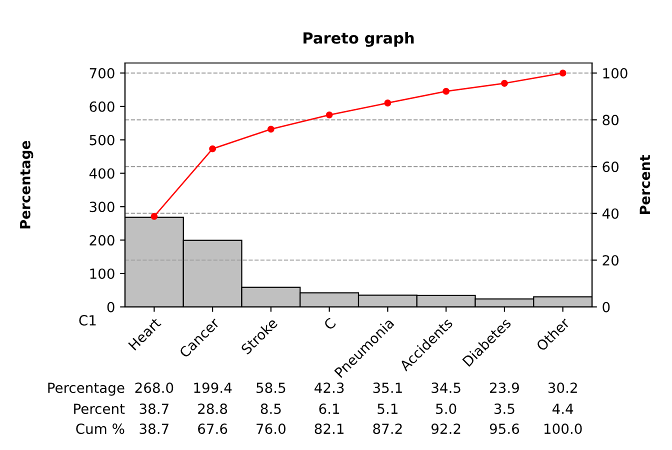  I want to click on data-label: 58.5, so click(271, 388).